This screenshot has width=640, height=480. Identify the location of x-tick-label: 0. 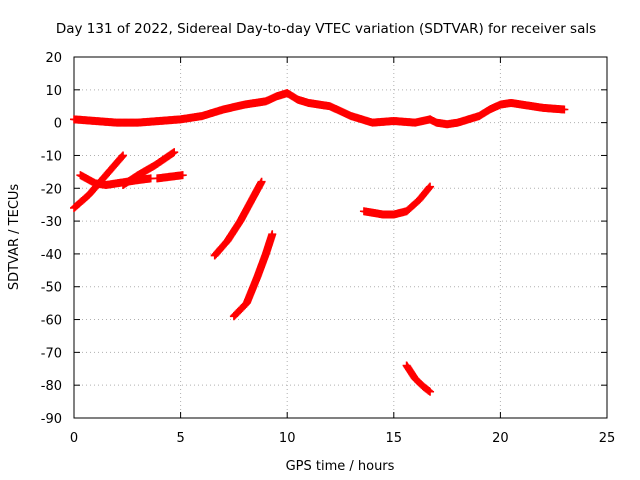
(74, 438).